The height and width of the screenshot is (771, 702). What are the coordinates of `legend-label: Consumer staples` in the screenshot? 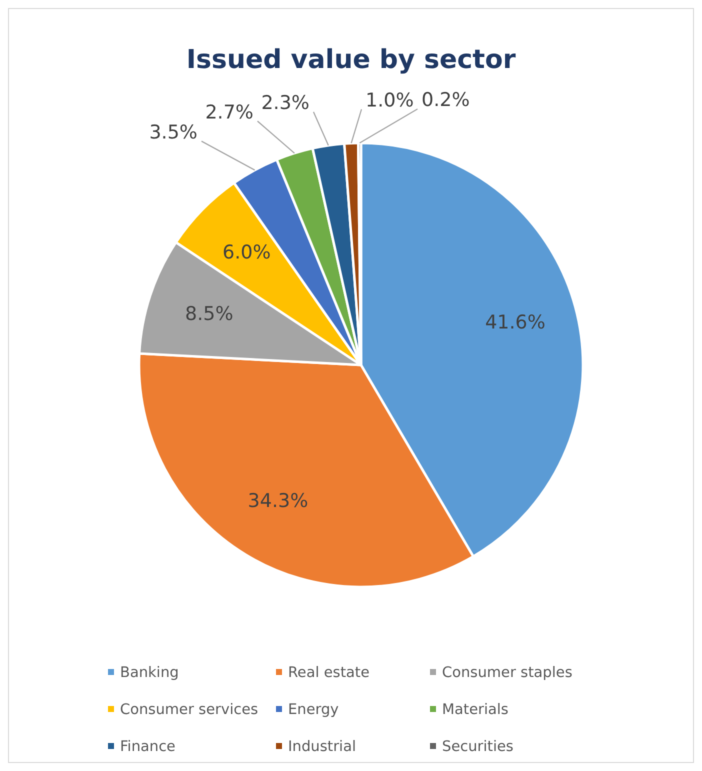 It's located at (507, 672).